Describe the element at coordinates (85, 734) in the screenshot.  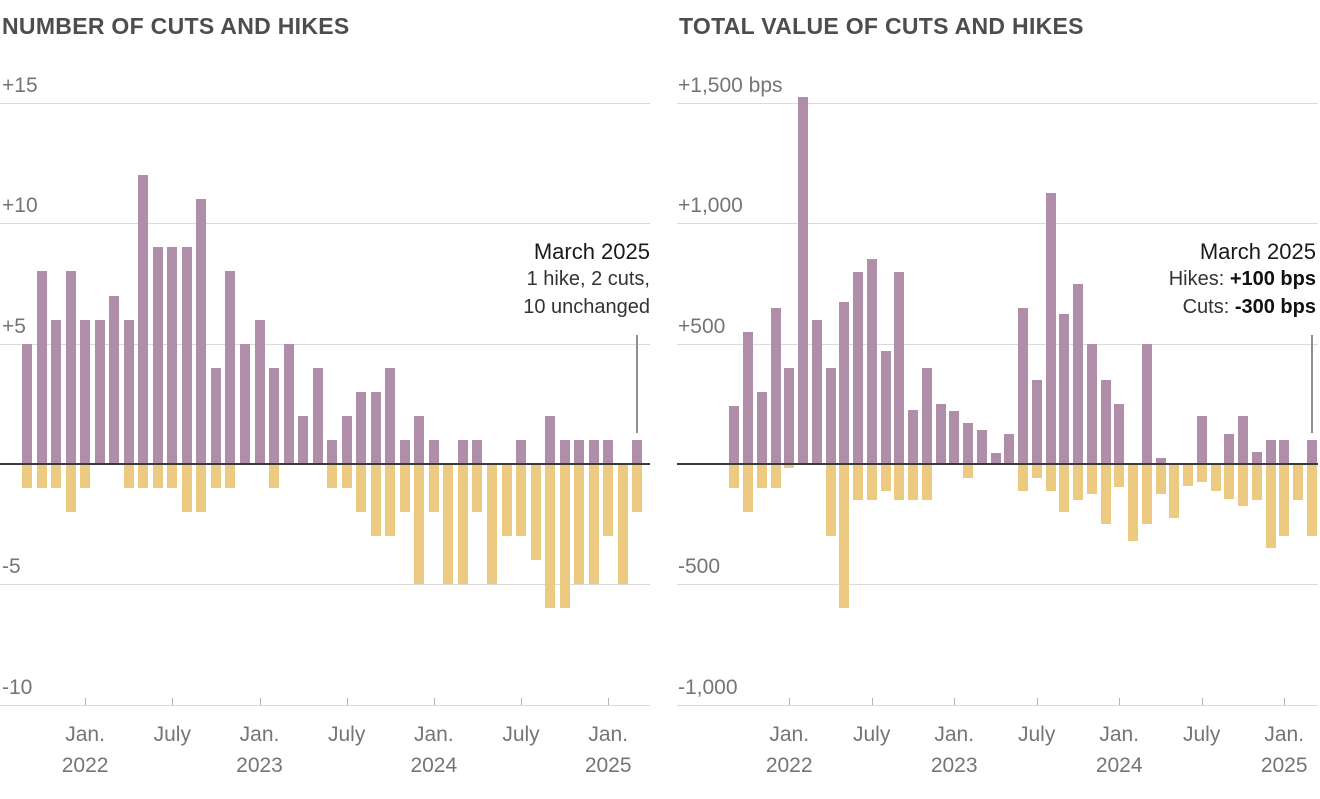
I see `x-axis-month-label: Jan.` at that location.